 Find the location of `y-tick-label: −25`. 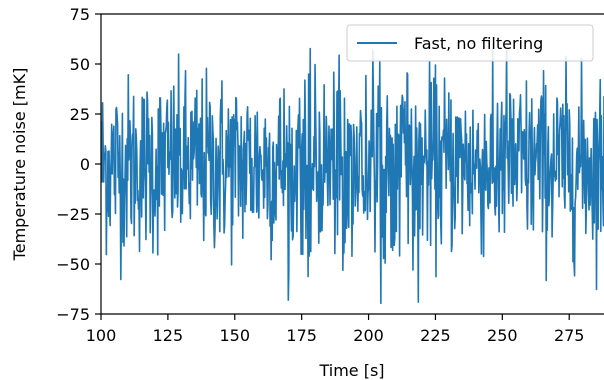

y-tick-label: −25 is located at coordinates (73, 214).